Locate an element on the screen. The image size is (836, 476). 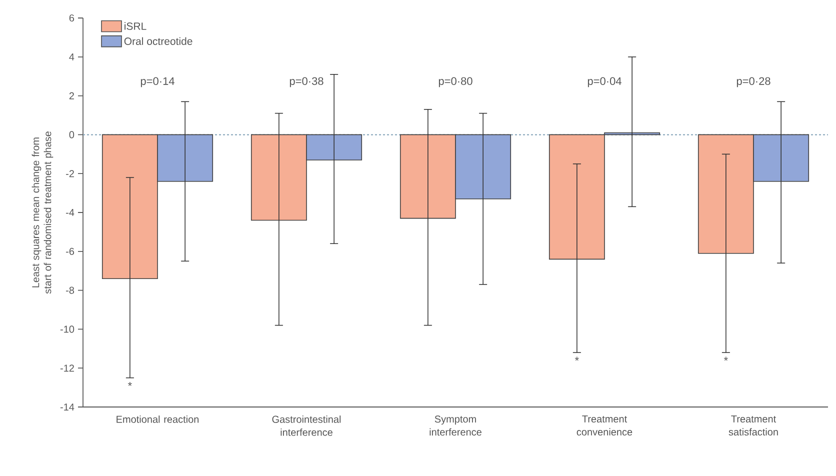
annotation: p=0·38 is located at coordinates (307, 82).